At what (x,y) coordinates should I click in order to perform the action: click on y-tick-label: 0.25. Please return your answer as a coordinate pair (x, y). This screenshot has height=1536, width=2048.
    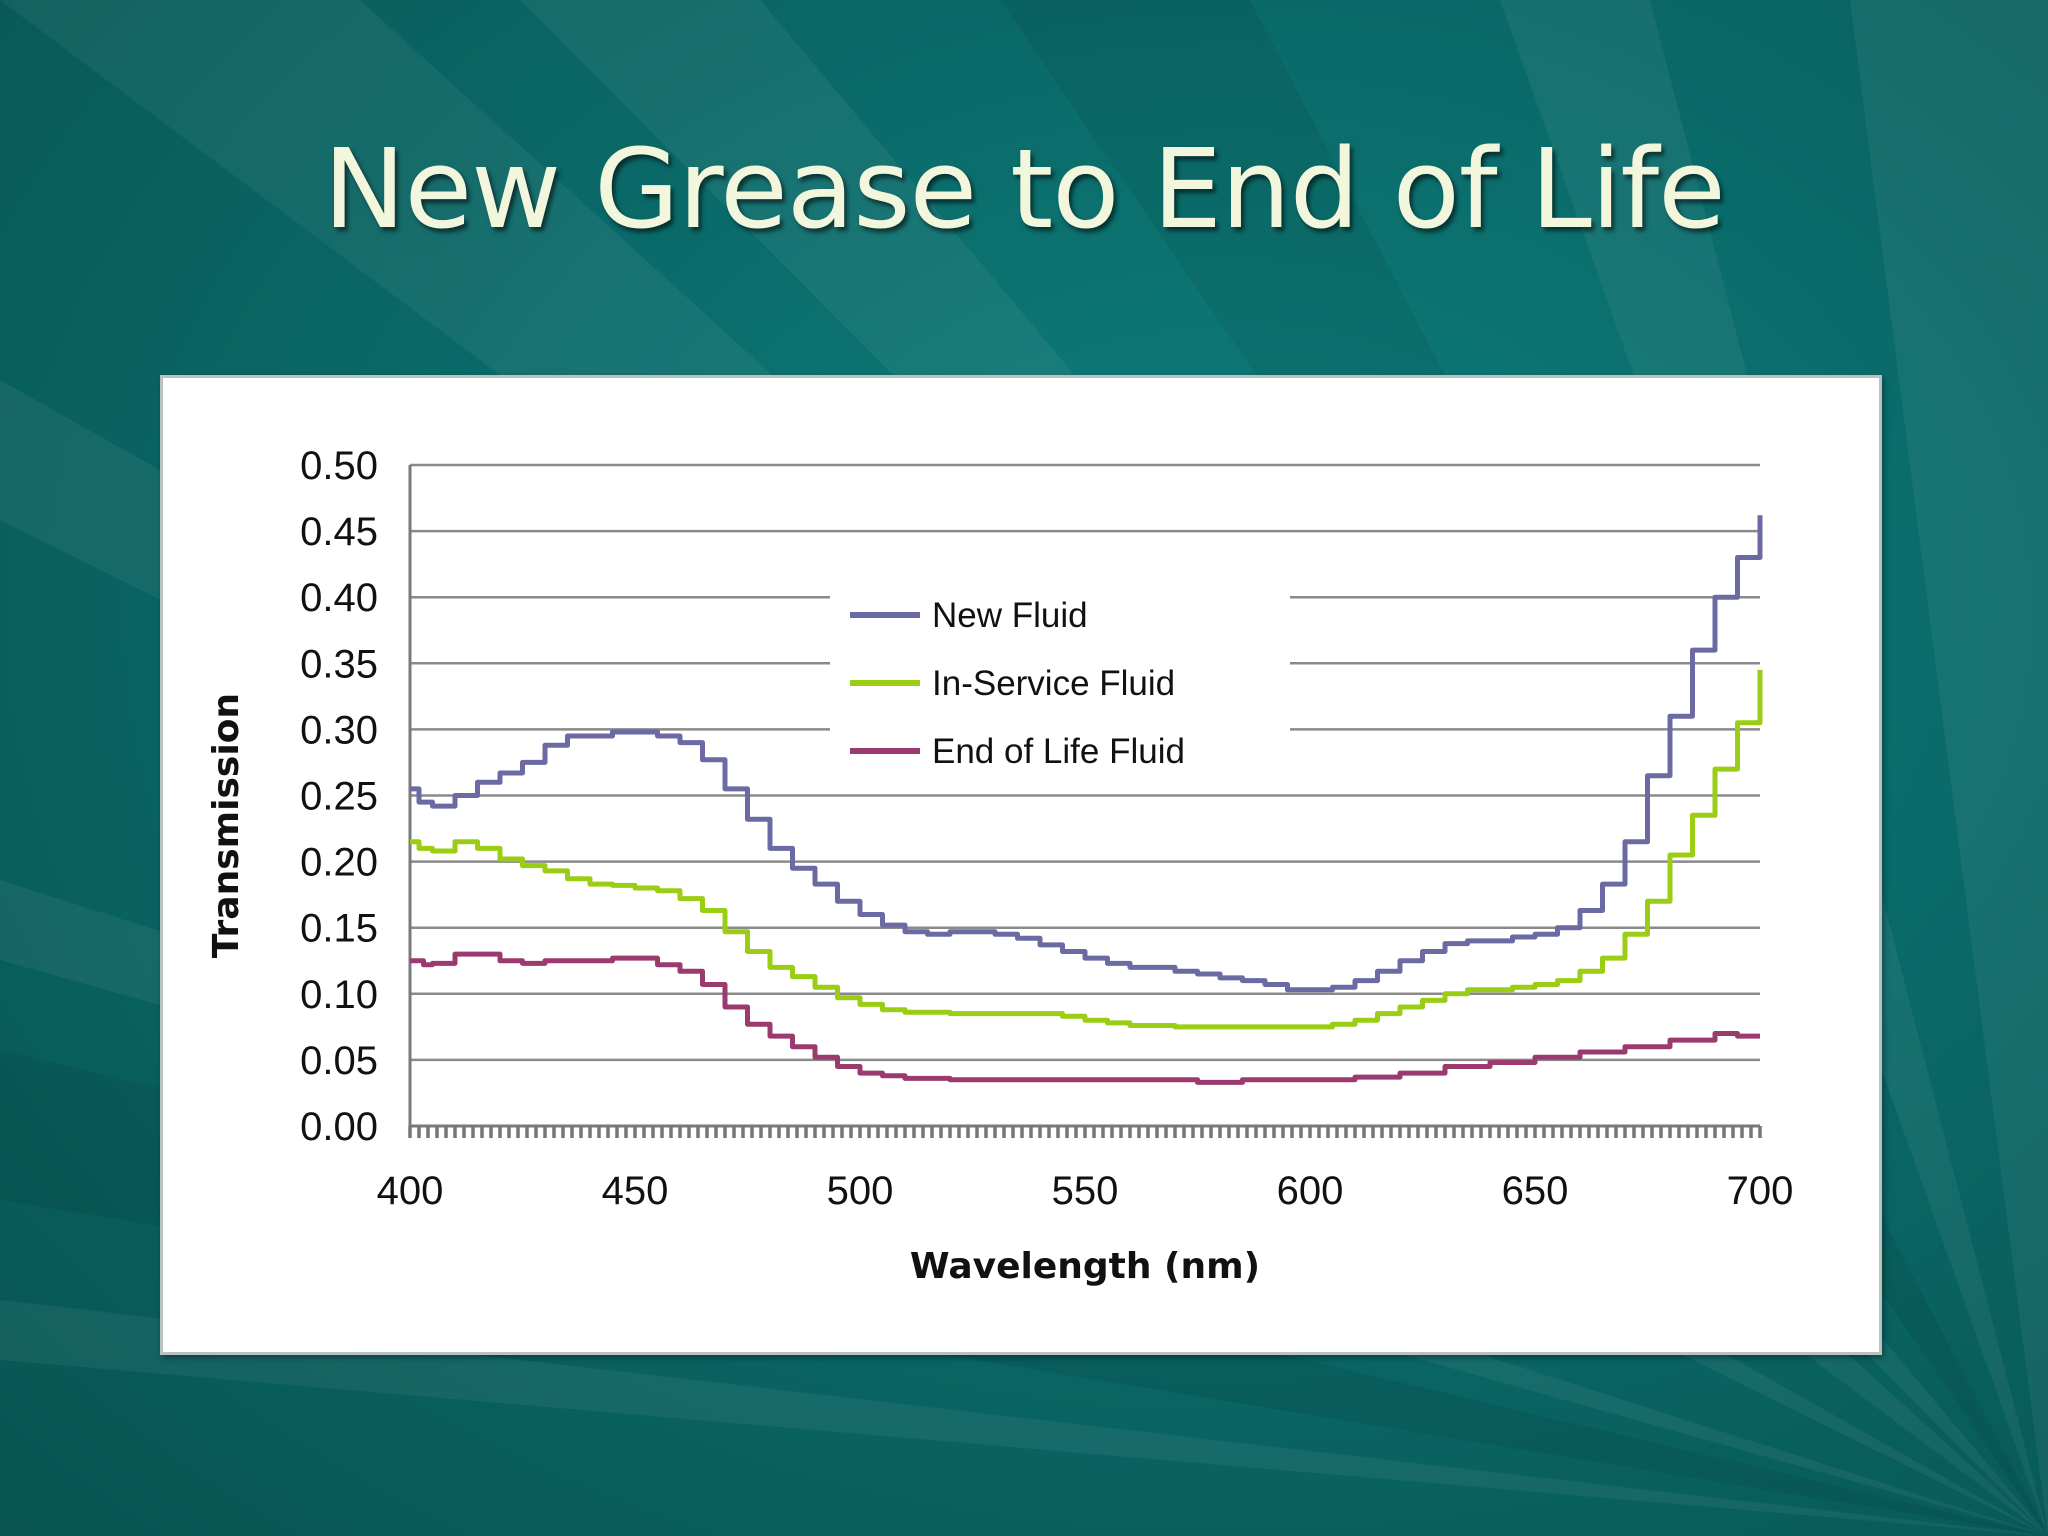
    Looking at the image, I should click on (339, 797).